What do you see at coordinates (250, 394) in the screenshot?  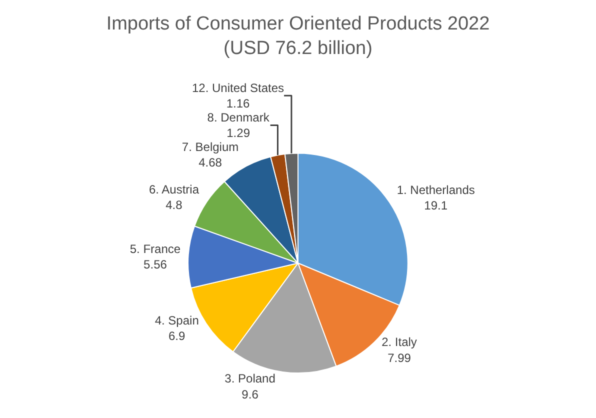 I see `data-label: 9.6` at bounding box center [250, 394].